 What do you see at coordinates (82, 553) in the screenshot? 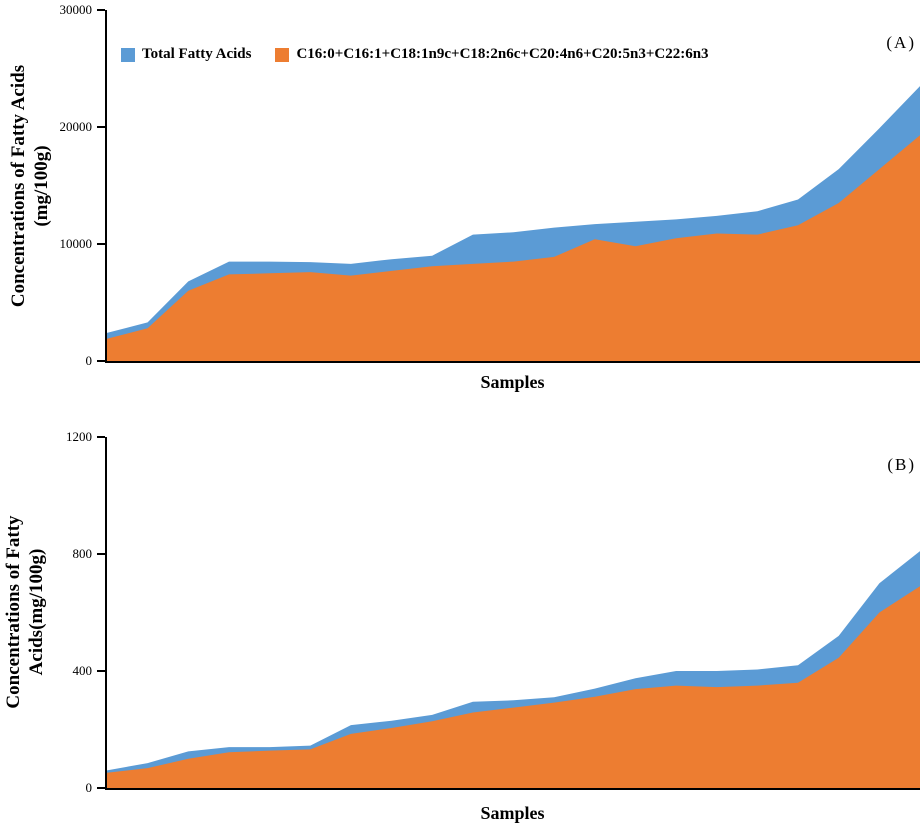
I see `y-tick-label: 800` at bounding box center [82, 553].